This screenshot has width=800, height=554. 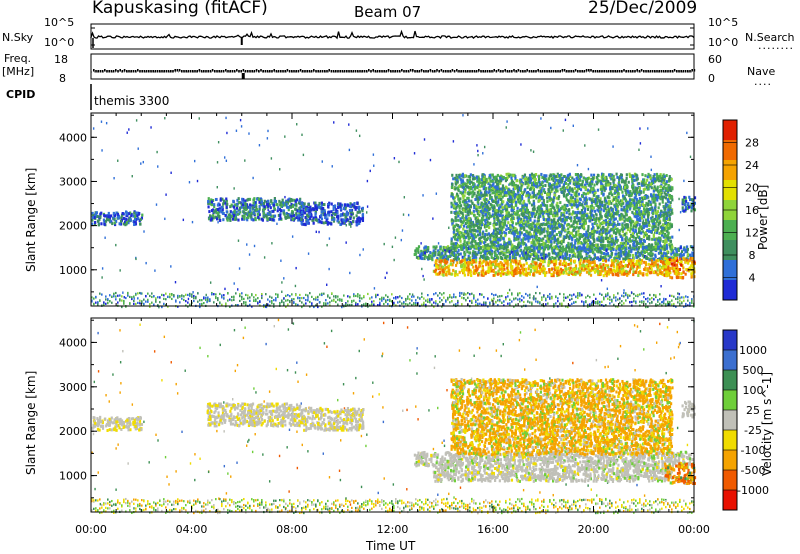 I want to click on noise-sky-trace, so click(x=392, y=34).